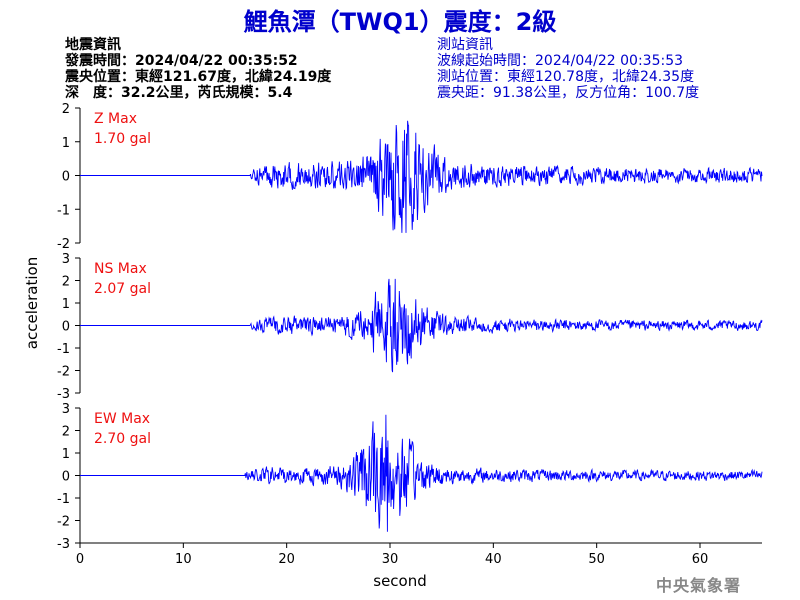 This screenshot has width=800, height=600. What do you see at coordinates (568, 93) in the screenshot?
I see `distance-azimuth: 震央距：91.38公里，反方位角：100.7度` at bounding box center [568, 93].